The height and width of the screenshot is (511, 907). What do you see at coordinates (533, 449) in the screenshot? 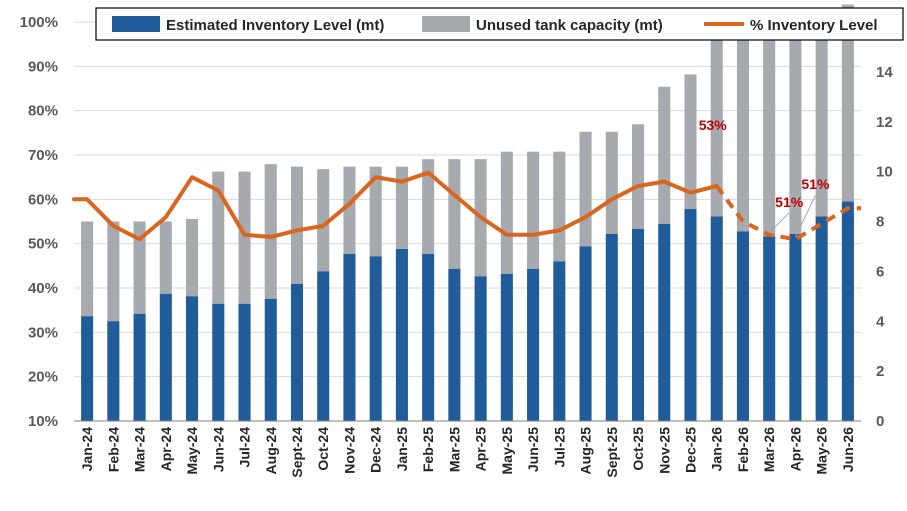
I see `x-tick-label: Jun-25` at bounding box center [533, 449].